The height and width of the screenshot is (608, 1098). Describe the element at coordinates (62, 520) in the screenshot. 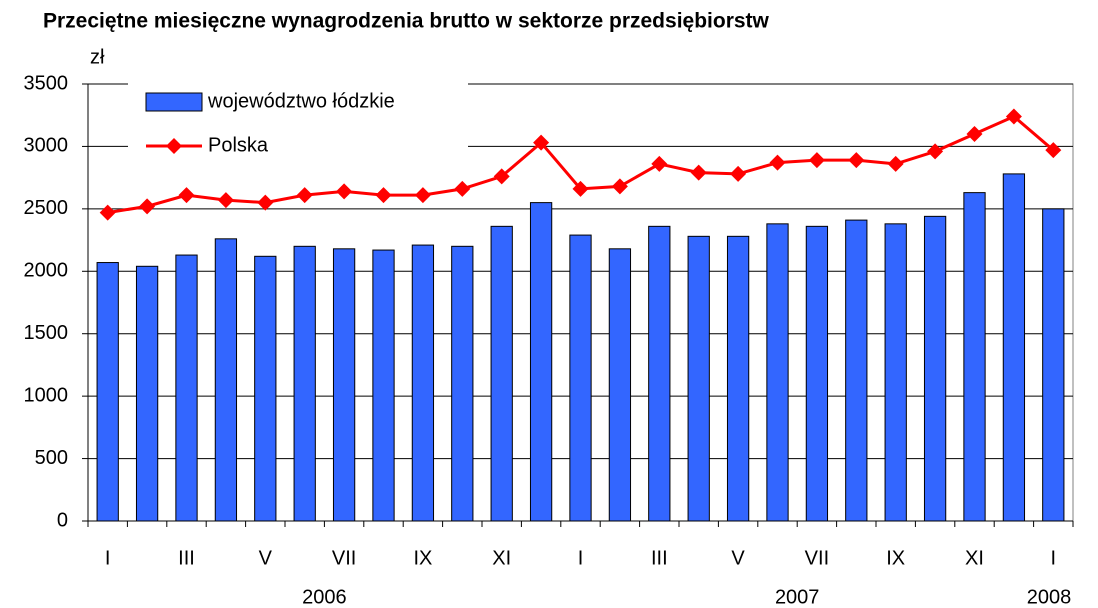

I see `y-tick-label: 0` at that location.